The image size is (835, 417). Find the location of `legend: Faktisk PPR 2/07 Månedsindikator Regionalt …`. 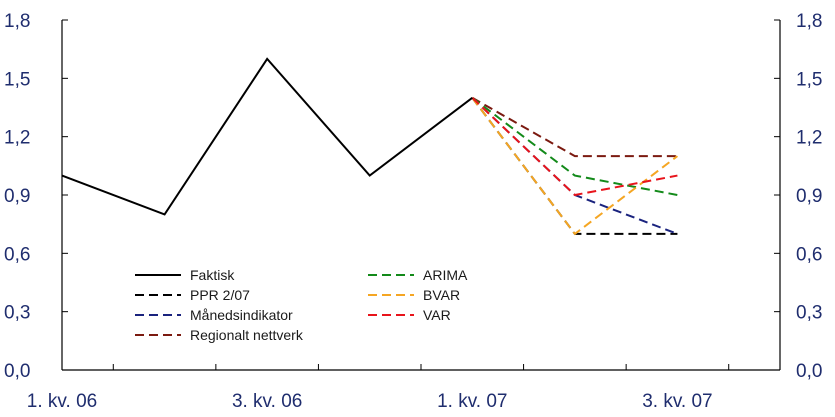

legend: Faktisk PPR 2/07 Månedsindikator Regionalt … is located at coordinates (301, 305).